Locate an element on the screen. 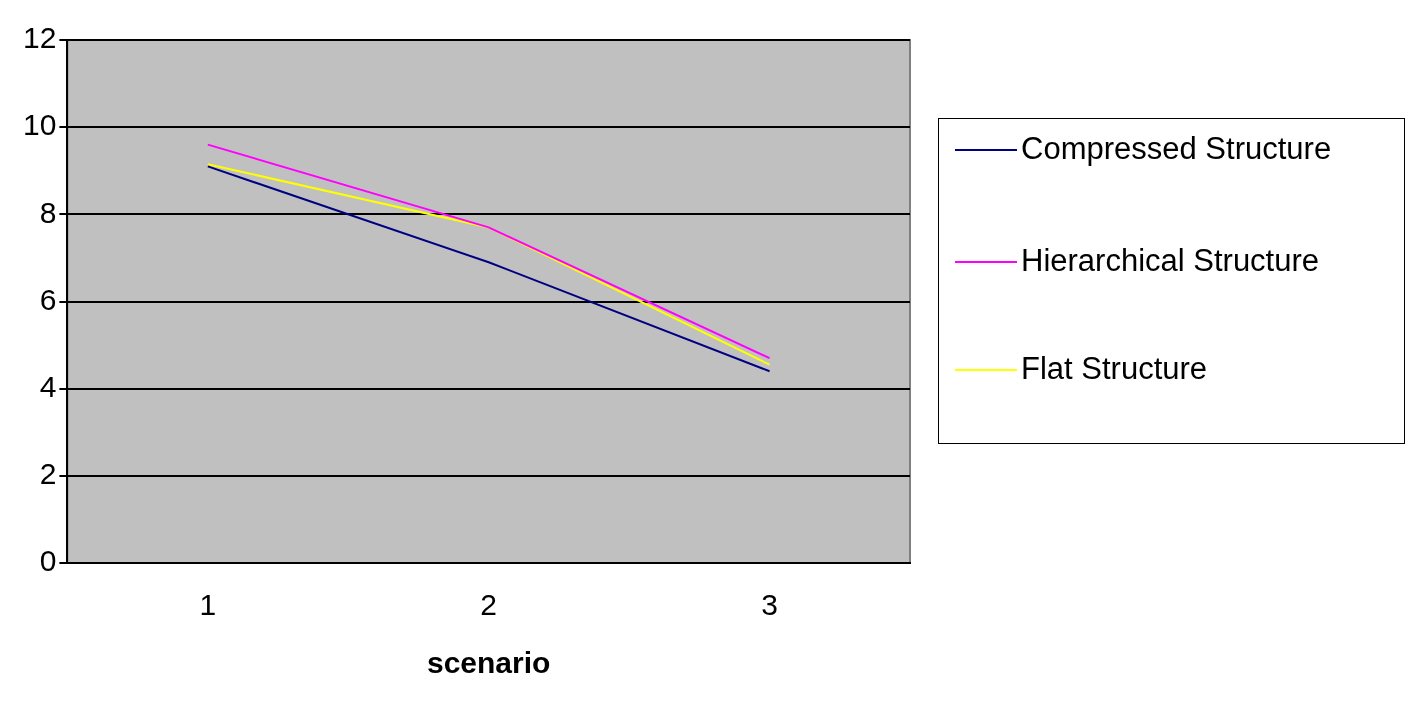  x-tick-label: 3 is located at coordinates (769, 605).